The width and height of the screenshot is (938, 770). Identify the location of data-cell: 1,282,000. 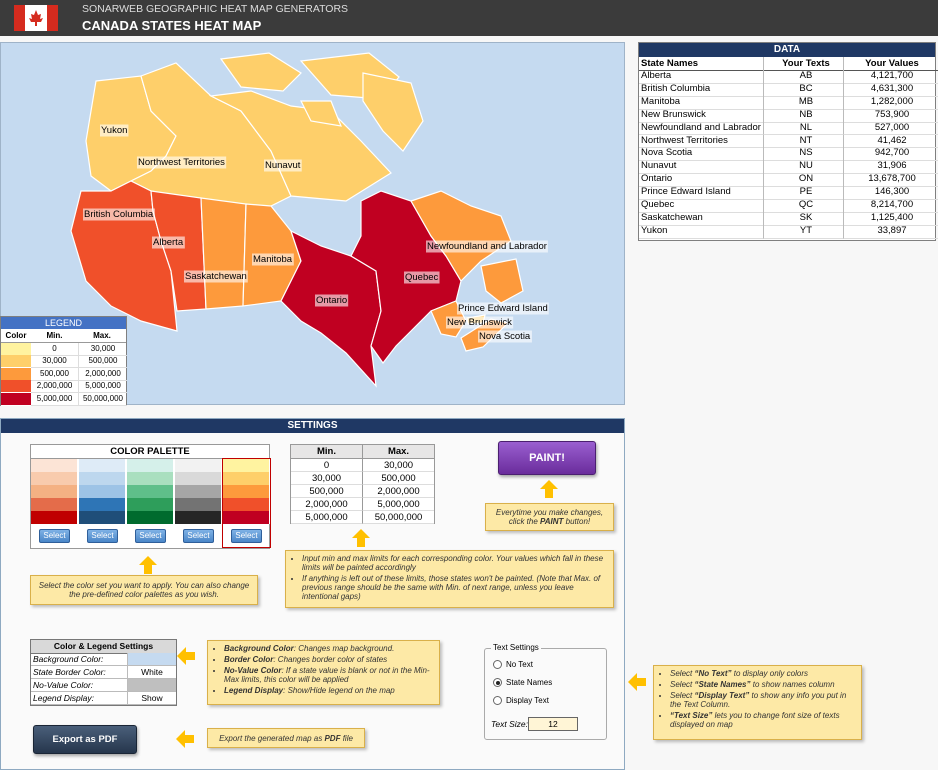
(890, 102).